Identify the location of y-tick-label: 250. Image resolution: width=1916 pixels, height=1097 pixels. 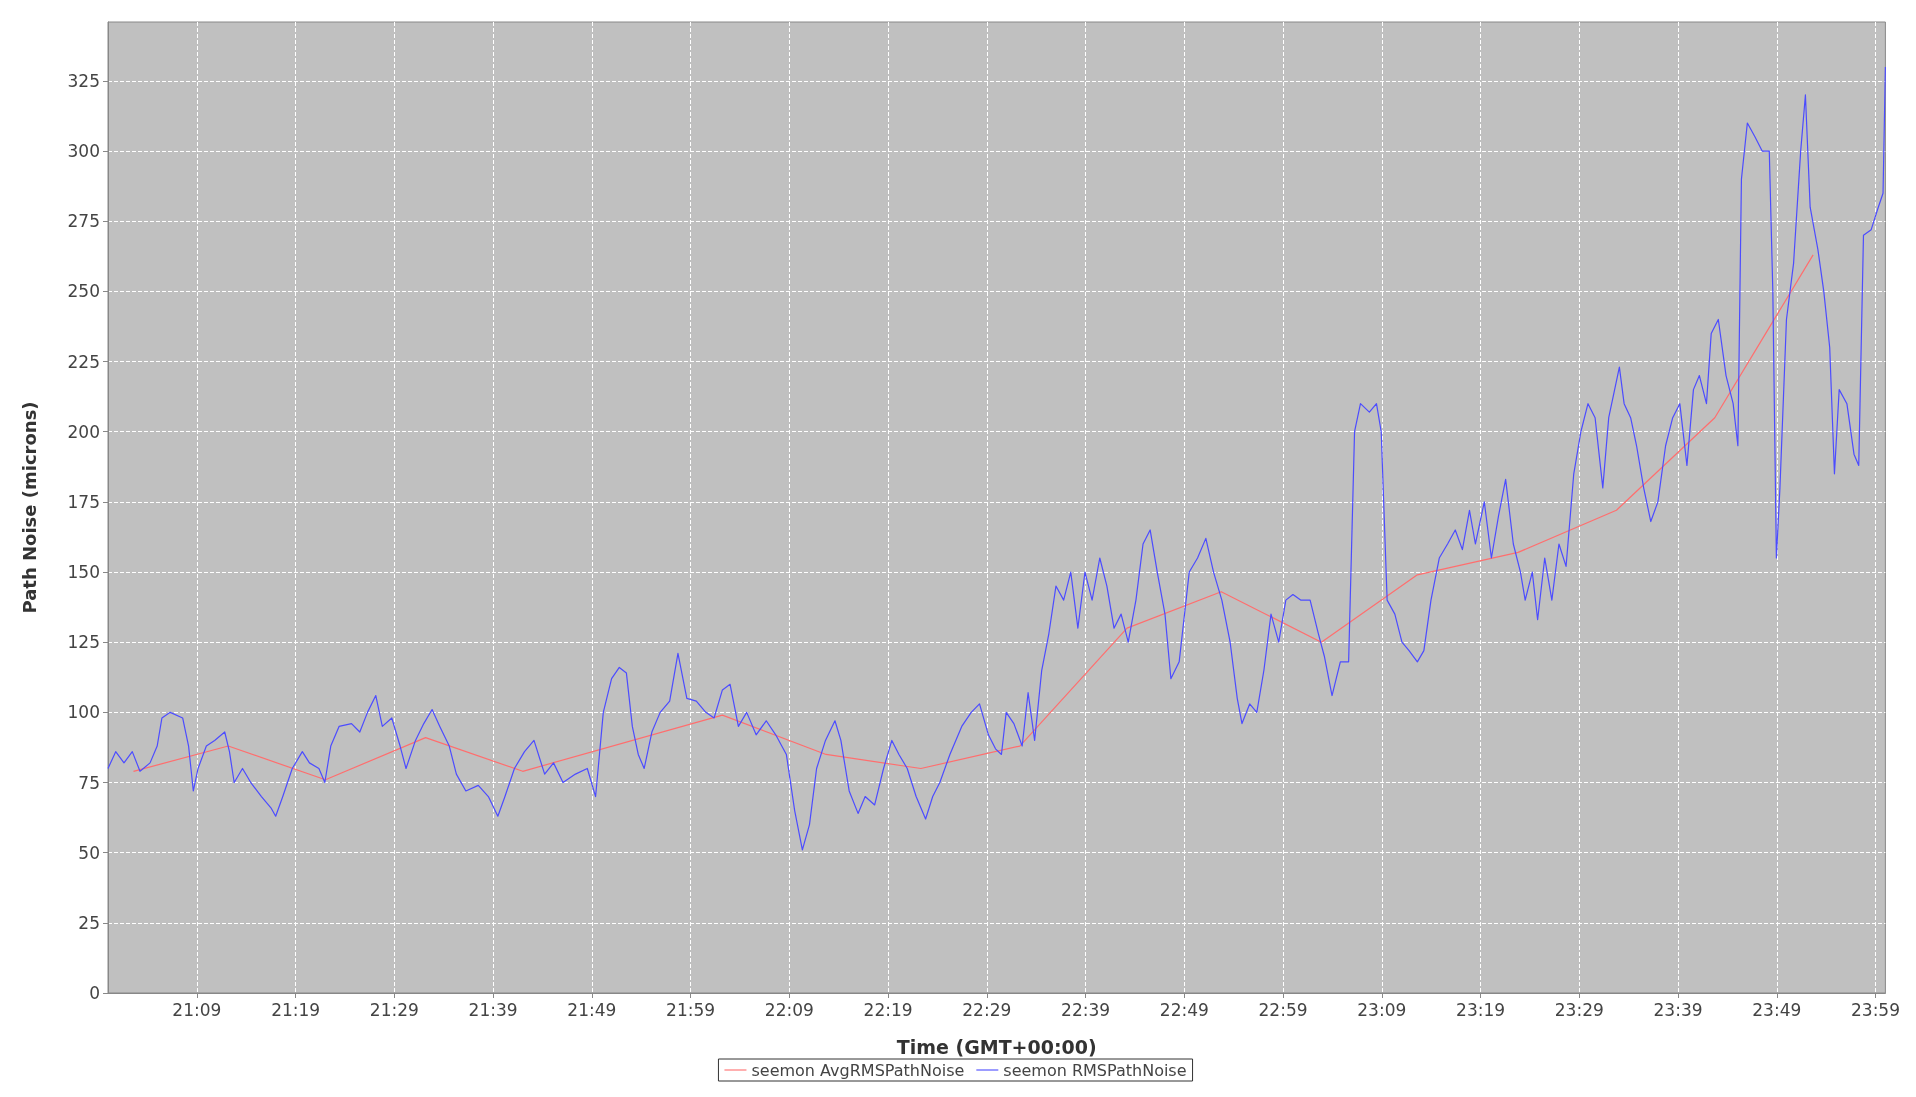
(83, 291).